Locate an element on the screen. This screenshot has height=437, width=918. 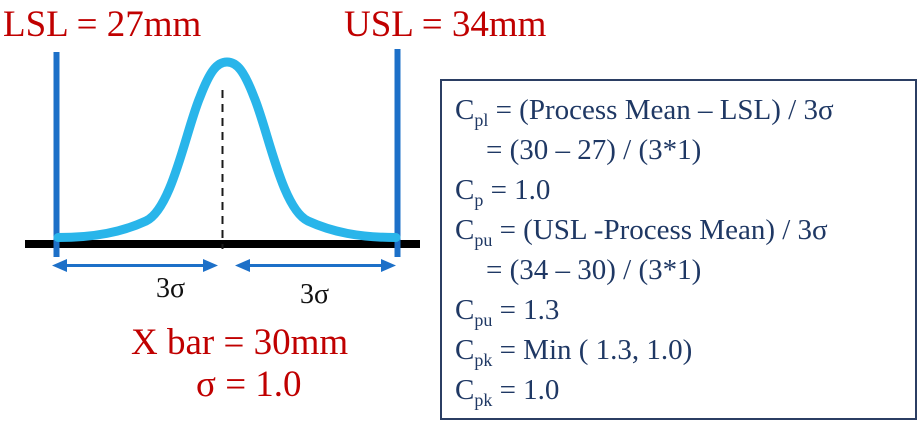
formula-subscript: p is located at coordinates (479, 199).